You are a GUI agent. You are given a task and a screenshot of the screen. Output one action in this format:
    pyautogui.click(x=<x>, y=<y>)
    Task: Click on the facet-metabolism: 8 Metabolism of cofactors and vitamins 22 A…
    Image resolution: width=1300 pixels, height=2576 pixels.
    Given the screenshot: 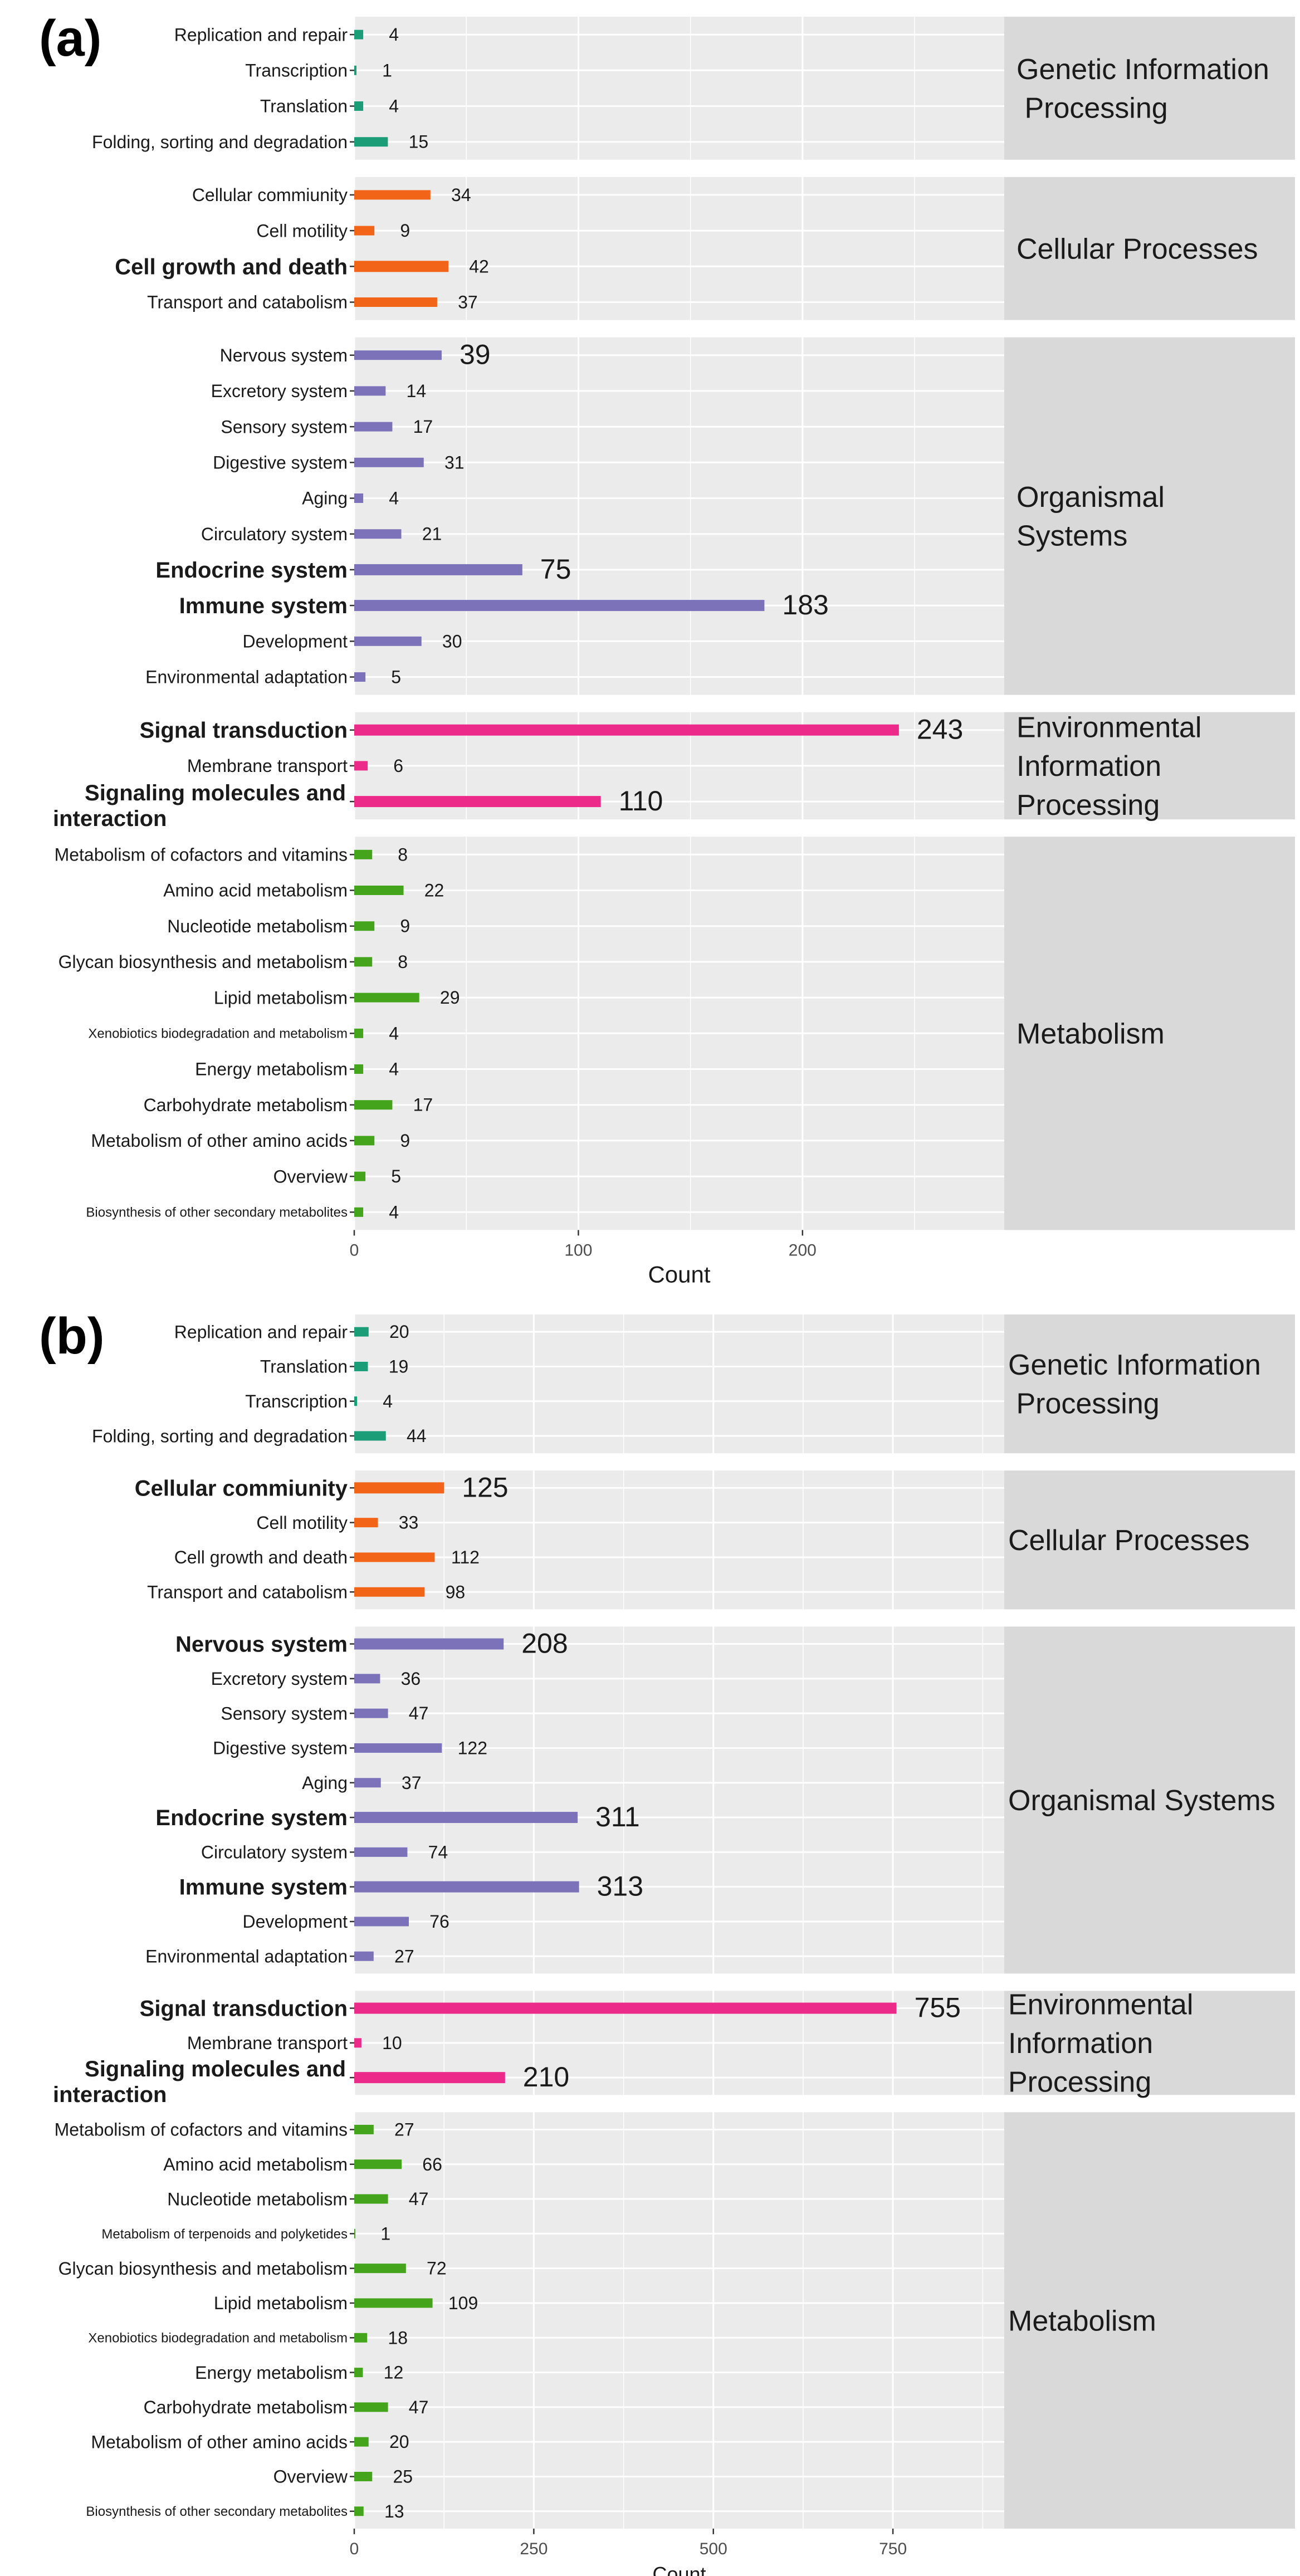 What is the action you would take?
    pyautogui.click(x=675, y=1033)
    